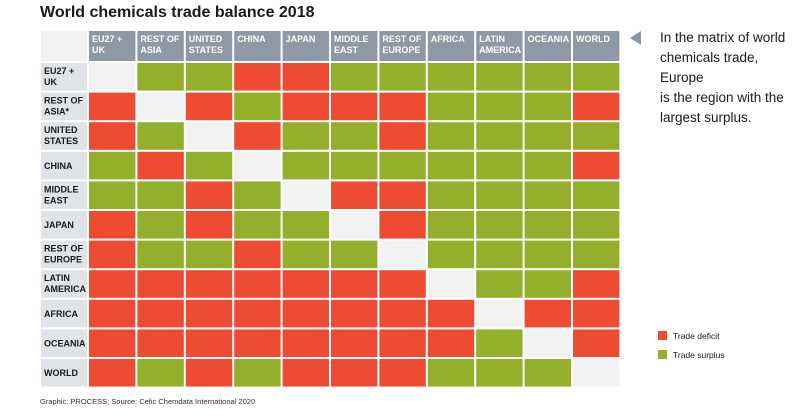  What do you see at coordinates (64, 106) in the screenshot?
I see `row-header-label: REST OF ASIA*` at bounding box center [64, 106].